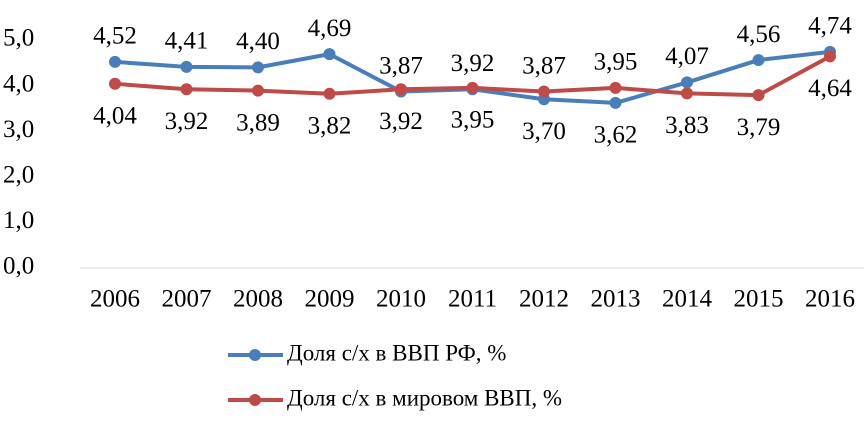 This screenshot has width=864, height=435. Describe the element at coordinates (18, 175) in the screenshot. I see `y-tick-label: 2,0` at that location.